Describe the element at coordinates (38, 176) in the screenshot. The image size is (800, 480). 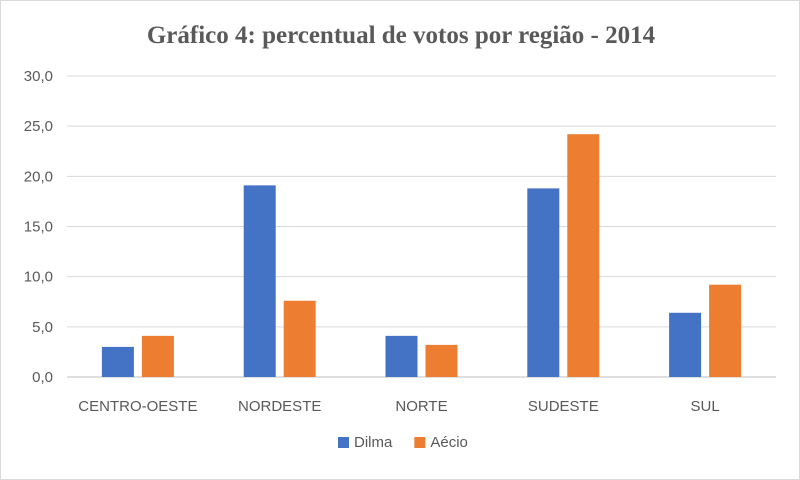
I see `y-tick-label: 20,0` at that location.